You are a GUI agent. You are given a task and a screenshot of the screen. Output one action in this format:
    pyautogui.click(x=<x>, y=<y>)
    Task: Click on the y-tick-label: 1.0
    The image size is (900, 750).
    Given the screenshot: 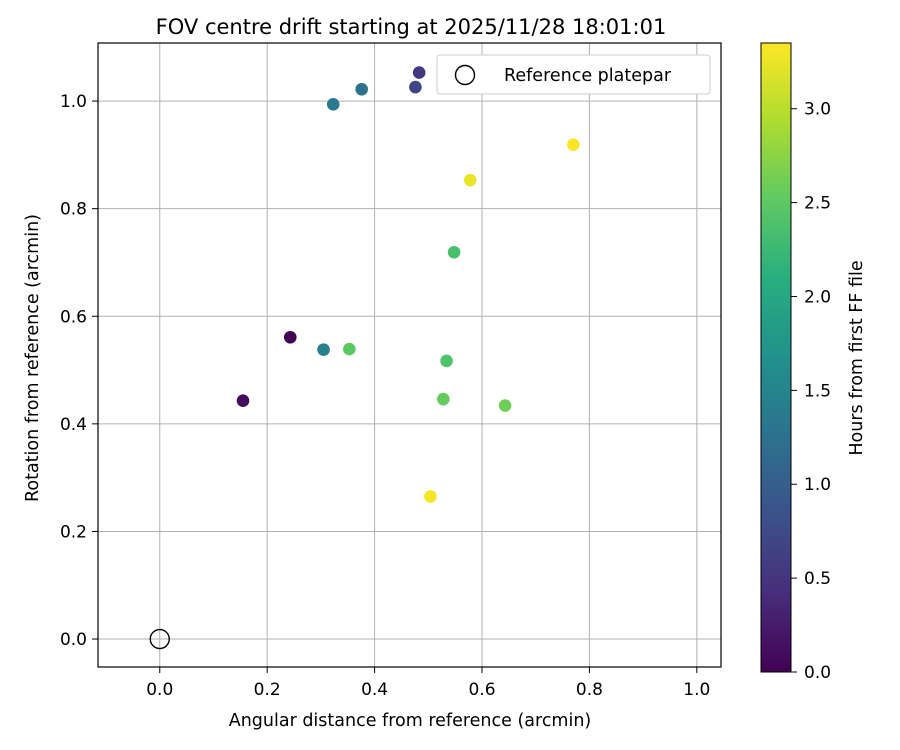 What is the action you would take?
    pyautogui.click(x=73, y=102)
    